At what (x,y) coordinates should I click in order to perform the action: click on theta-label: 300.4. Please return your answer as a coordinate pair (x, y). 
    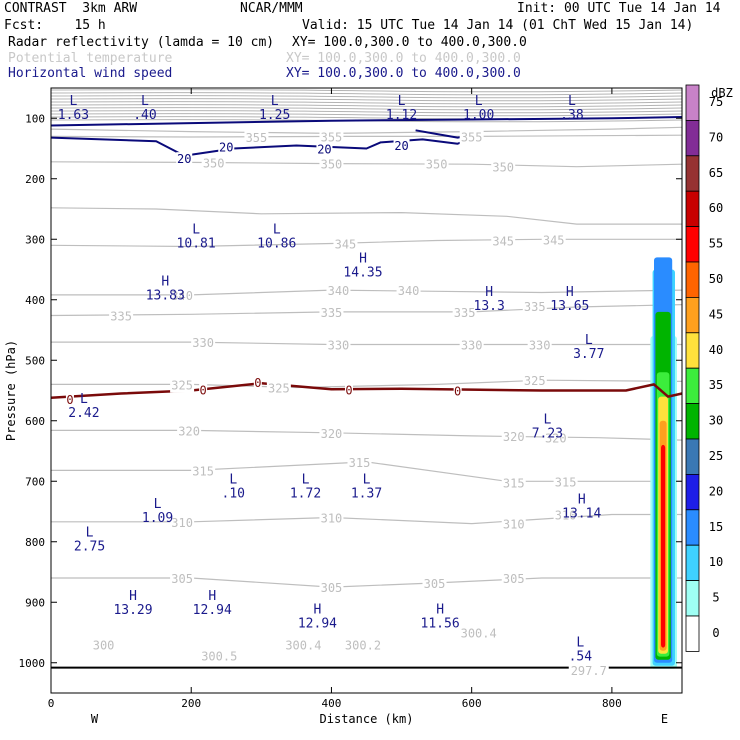
    Looking at the image, I should click on (303, 646).